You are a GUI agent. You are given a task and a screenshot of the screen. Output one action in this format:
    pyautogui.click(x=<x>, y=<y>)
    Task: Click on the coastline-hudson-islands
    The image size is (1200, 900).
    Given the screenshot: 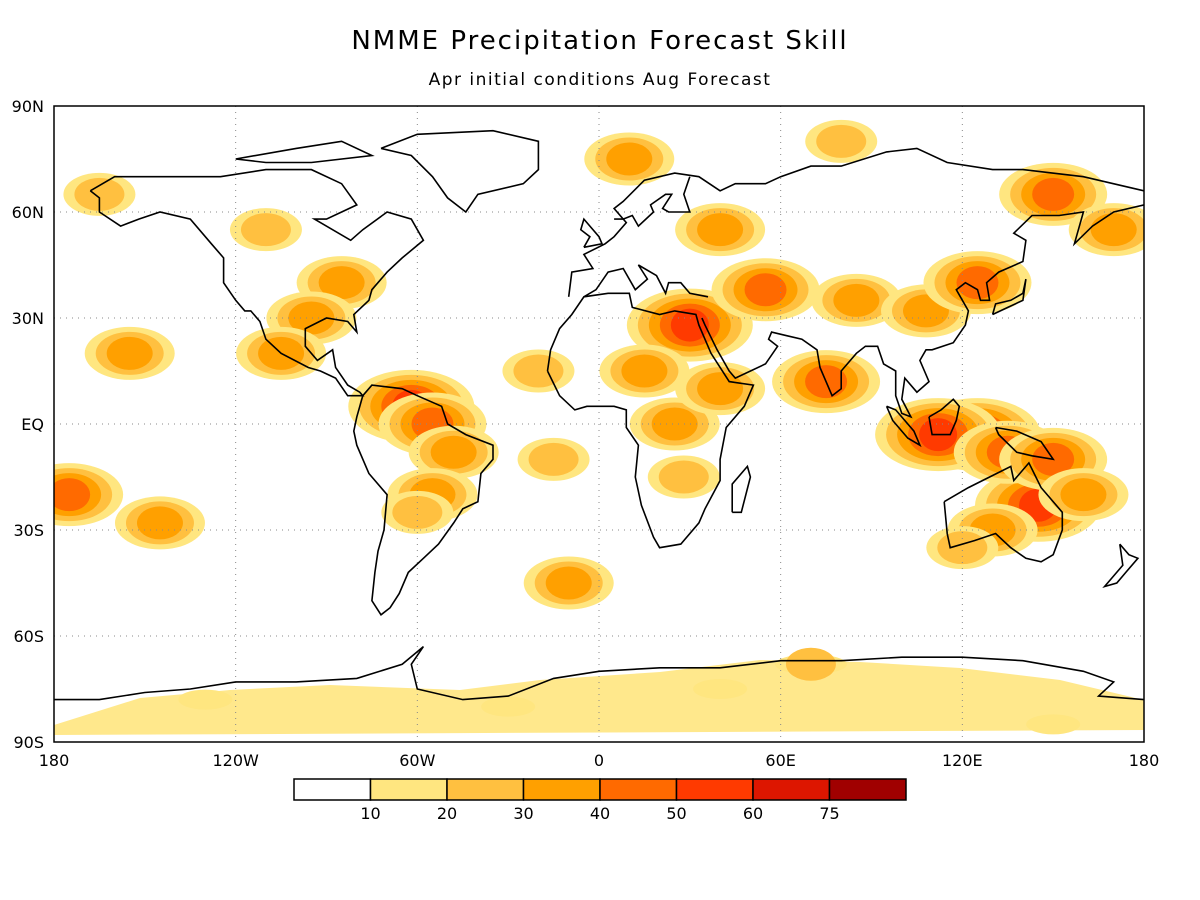 What is the action you would take?
    pyautogui.click(x=305, y=152)
    